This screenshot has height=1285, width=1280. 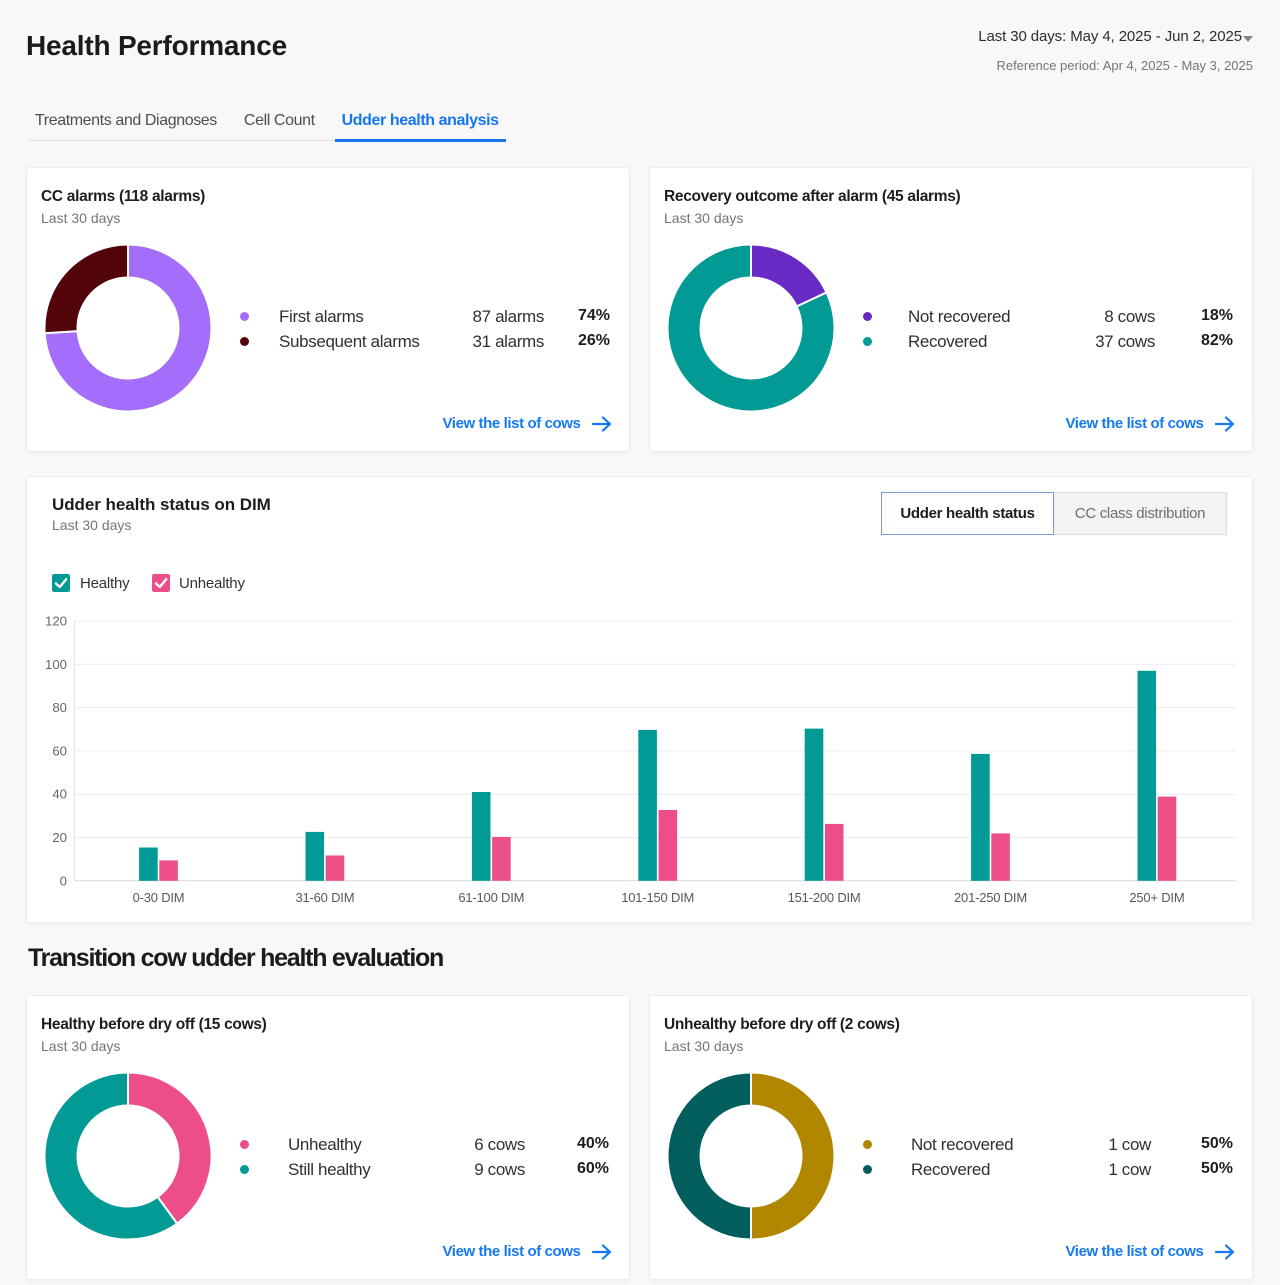 What do you see at coordinates (159, 897) in the screenshot?
I see `svg-text: 0-30 DIM` at bounding box center [159, 897].